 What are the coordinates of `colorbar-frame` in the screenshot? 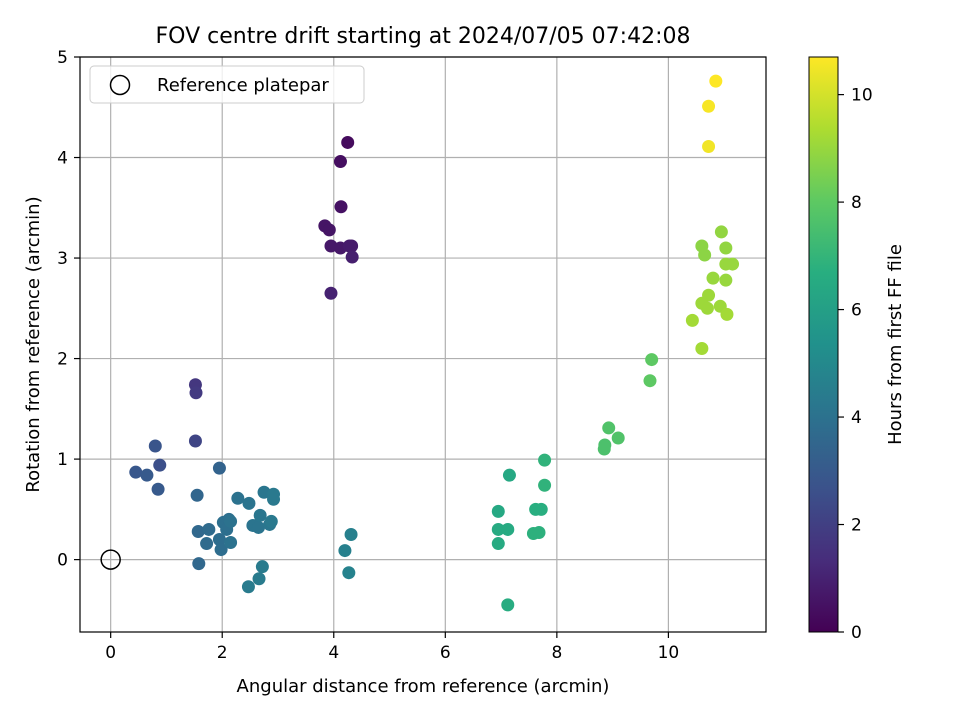 It's located at (823, 344).